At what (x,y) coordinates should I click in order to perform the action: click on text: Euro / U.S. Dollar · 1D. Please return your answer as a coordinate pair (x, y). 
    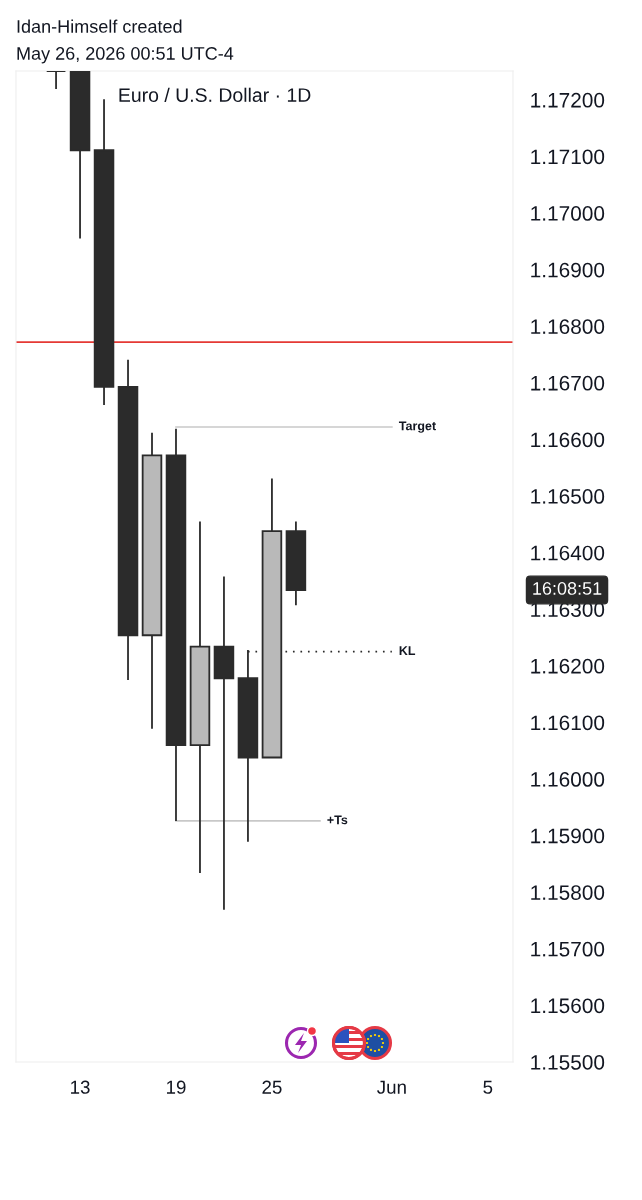
    Looking at the image, I should click on (215, 94).